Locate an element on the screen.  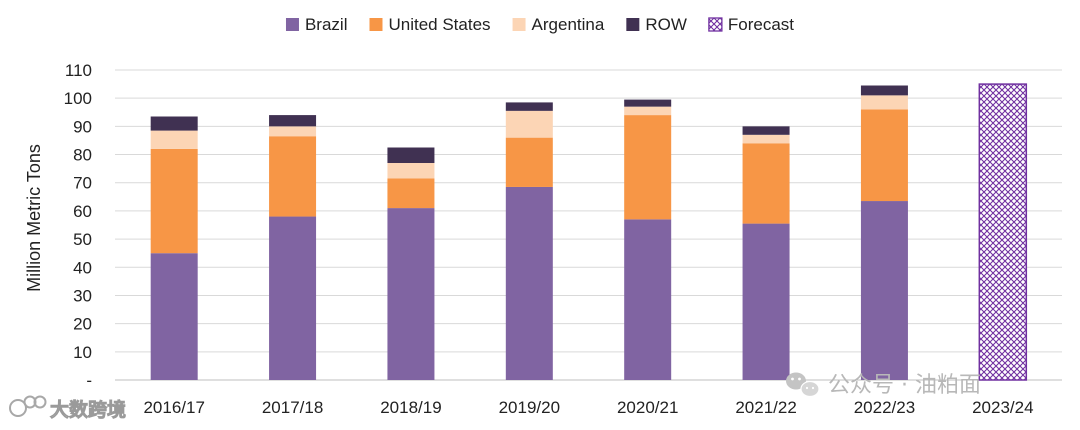
legend-label: Forecast is located at coordinates (761, 24).